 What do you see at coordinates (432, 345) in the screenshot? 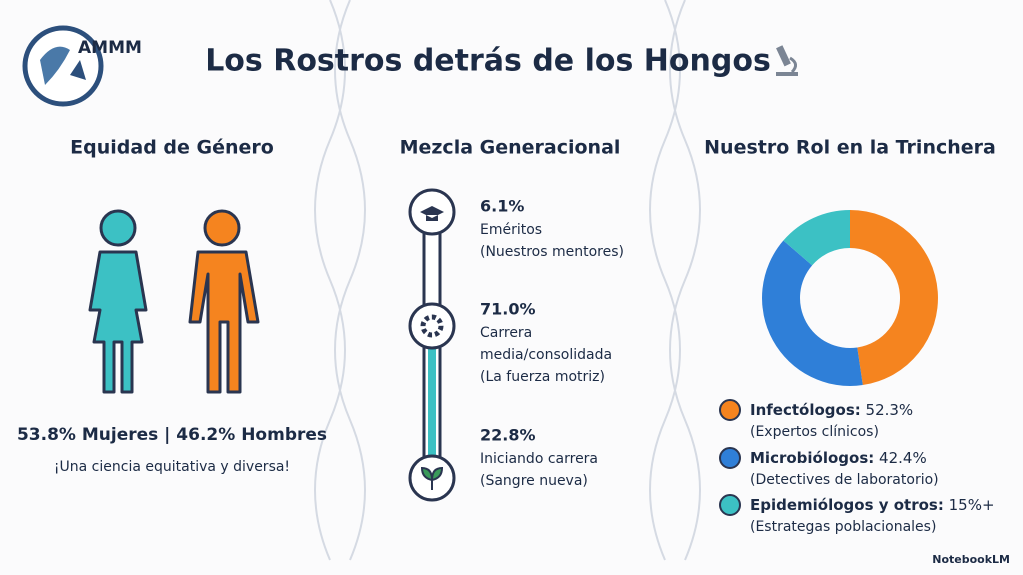
I see `thermometer` at bounding box center [432, 345].